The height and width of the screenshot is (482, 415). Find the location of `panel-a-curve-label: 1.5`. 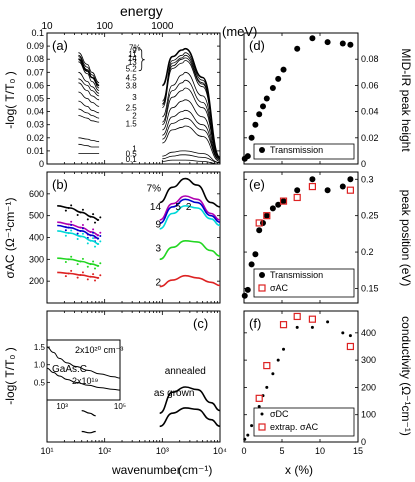

panel-a-curve-label: 1.5 is located at coordinates (132, 123).